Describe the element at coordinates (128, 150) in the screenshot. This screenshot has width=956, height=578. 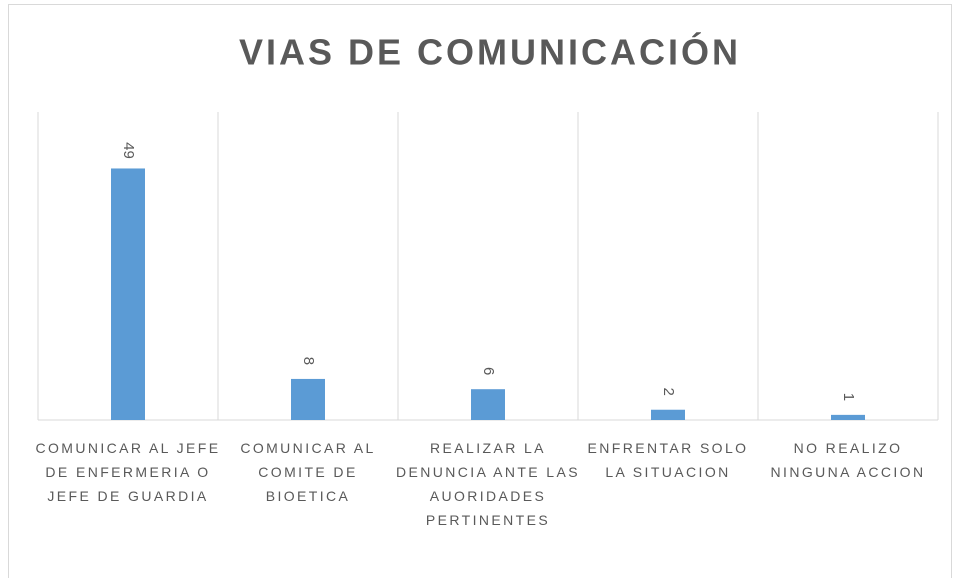
I see `data-label: 49` at that location.